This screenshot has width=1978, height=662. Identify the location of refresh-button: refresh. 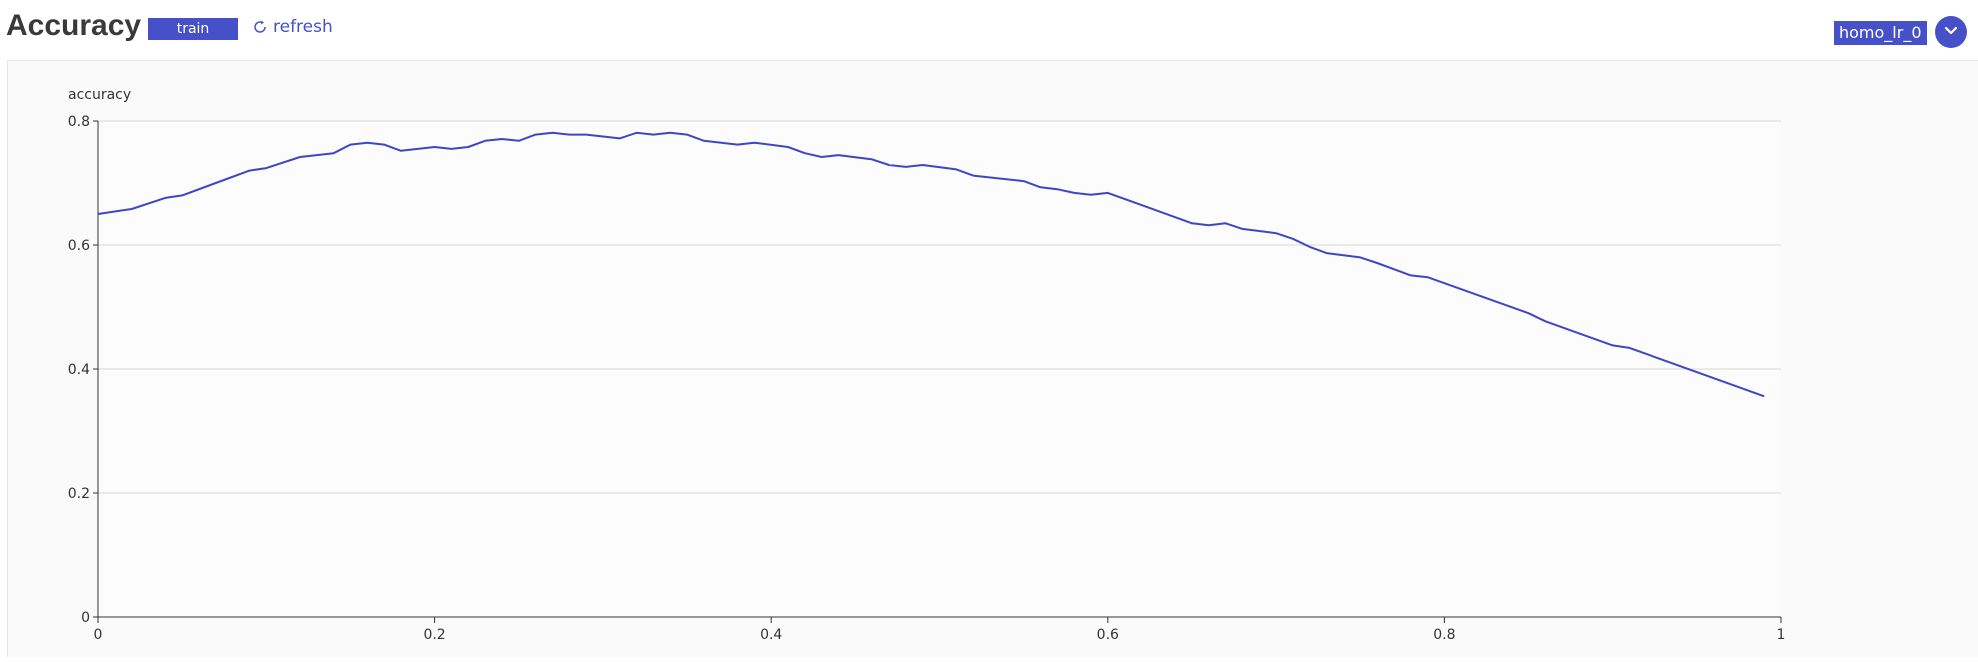
(292, 27).